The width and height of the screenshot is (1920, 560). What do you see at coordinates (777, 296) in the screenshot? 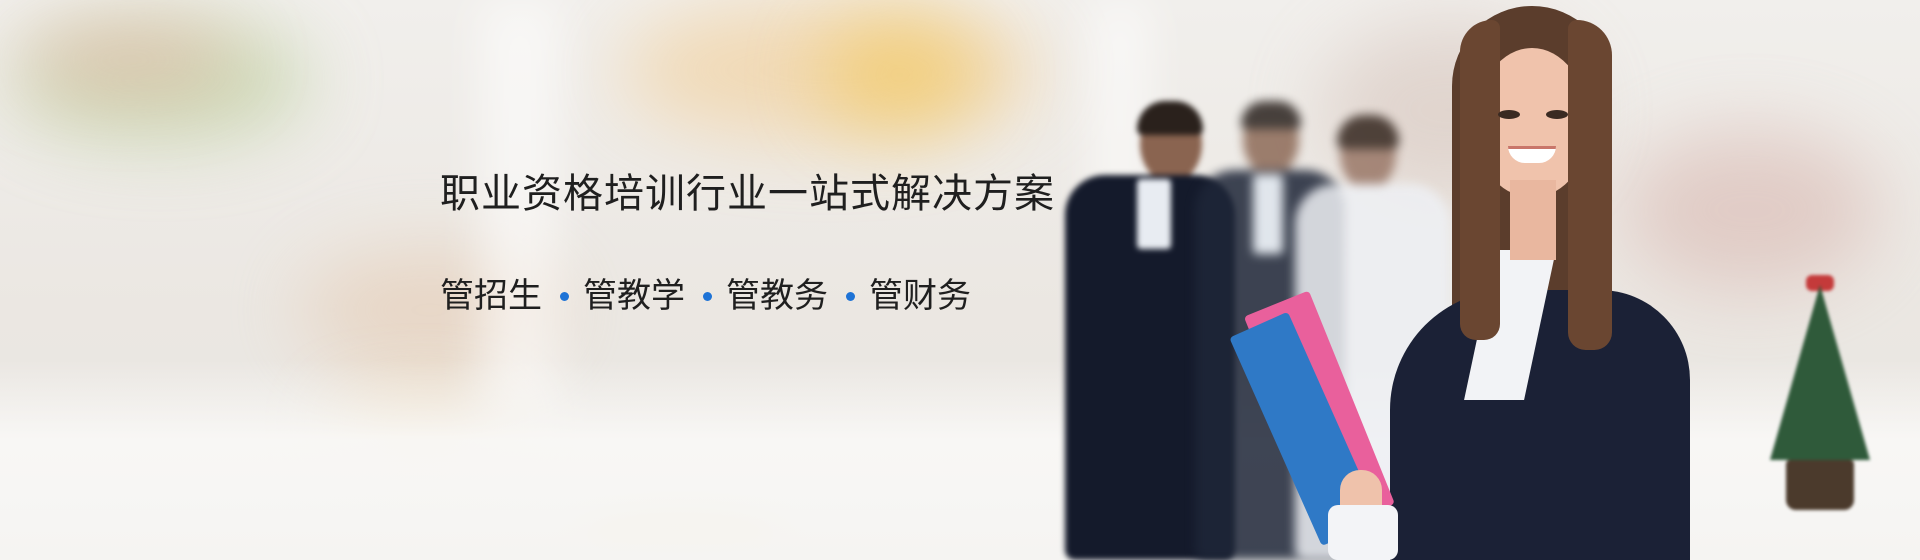
I see `feature-academic-affairs: 管教务` at bounding box center [777, 296].